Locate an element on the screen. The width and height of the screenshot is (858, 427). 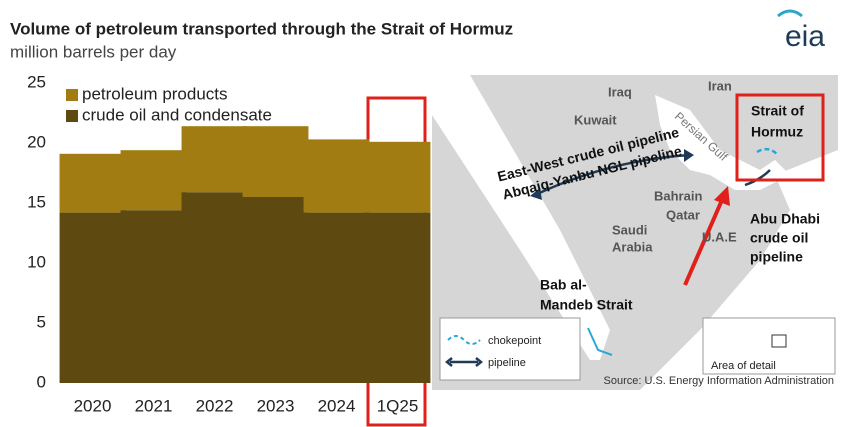
map-label: Bahrain is located at coordinates (678, 195).